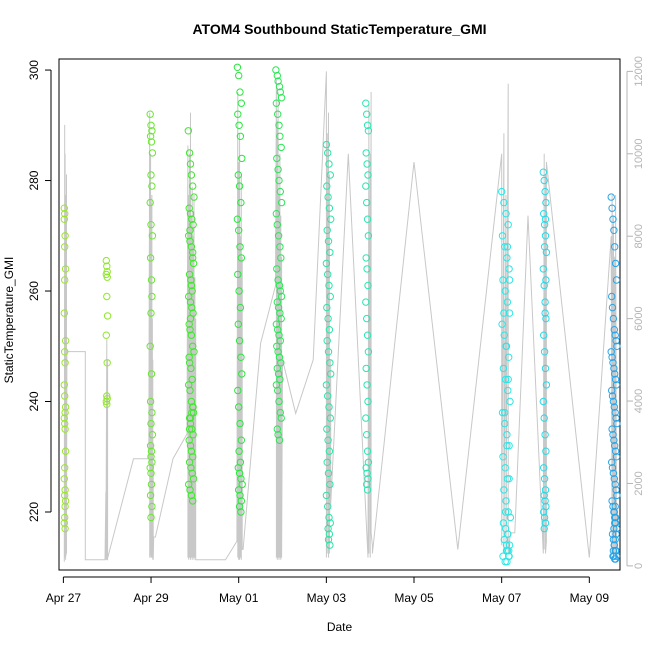  What do you see at coordinates (590, 598) in the screenshot?
I see `x-tick-label: May 09` at bounding box center [590, 598].